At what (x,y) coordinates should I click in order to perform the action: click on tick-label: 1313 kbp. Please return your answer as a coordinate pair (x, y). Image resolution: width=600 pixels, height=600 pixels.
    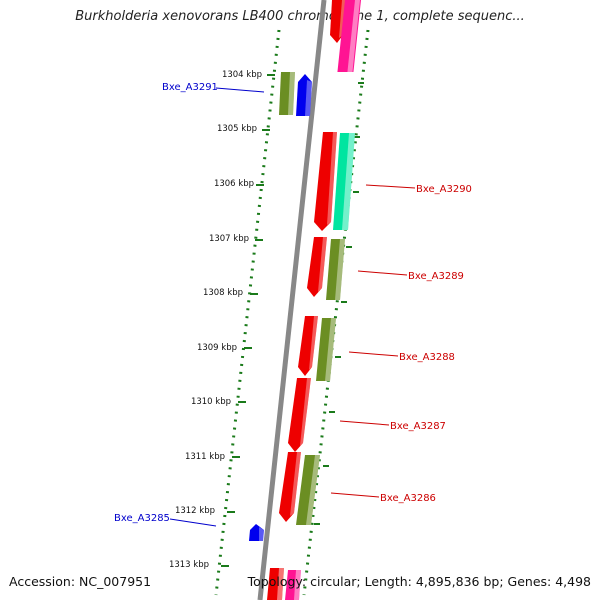
    Looking at the image, I should click on (189, 565).